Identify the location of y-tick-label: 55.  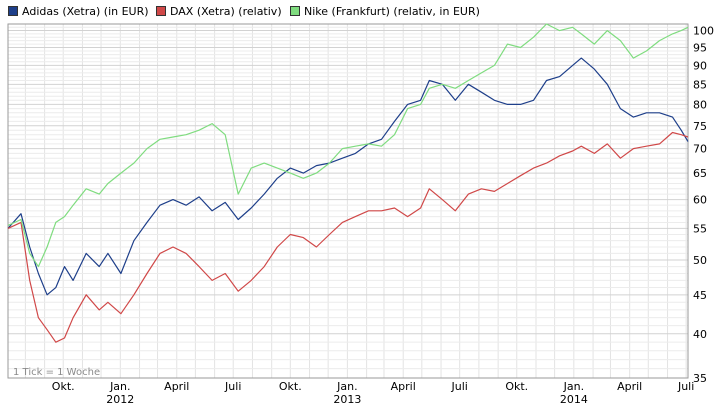
(700, 228).